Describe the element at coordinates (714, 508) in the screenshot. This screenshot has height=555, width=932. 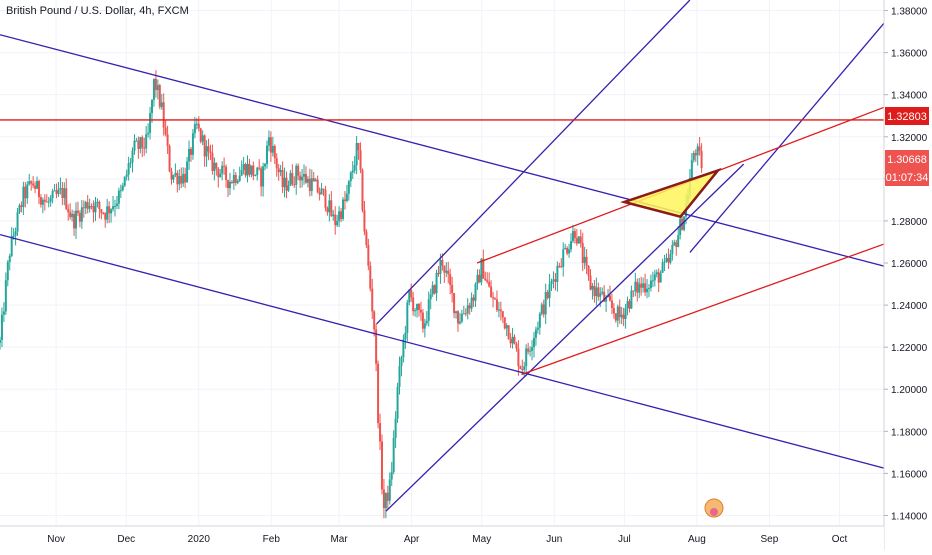
I see `tradingview-logo` at that location.